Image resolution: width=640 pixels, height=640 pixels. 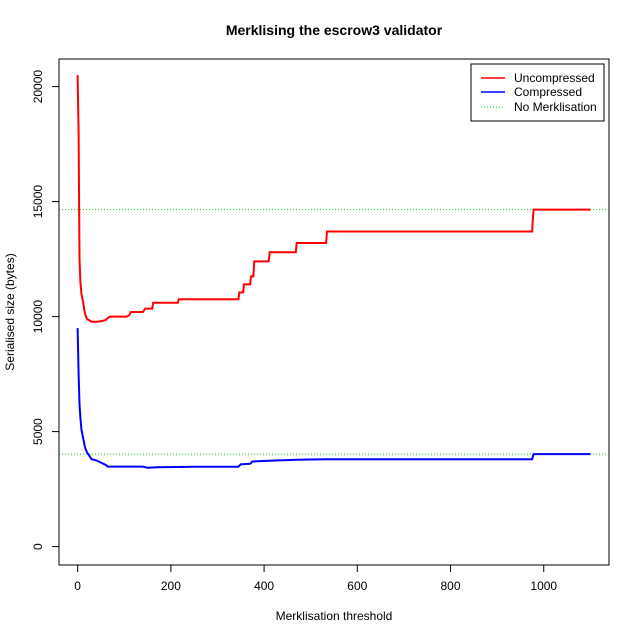 What do you see at coordinates (38, 431) in the screenshot?
I see `y-tick-label: 5000` at bounding box center [38, 431].